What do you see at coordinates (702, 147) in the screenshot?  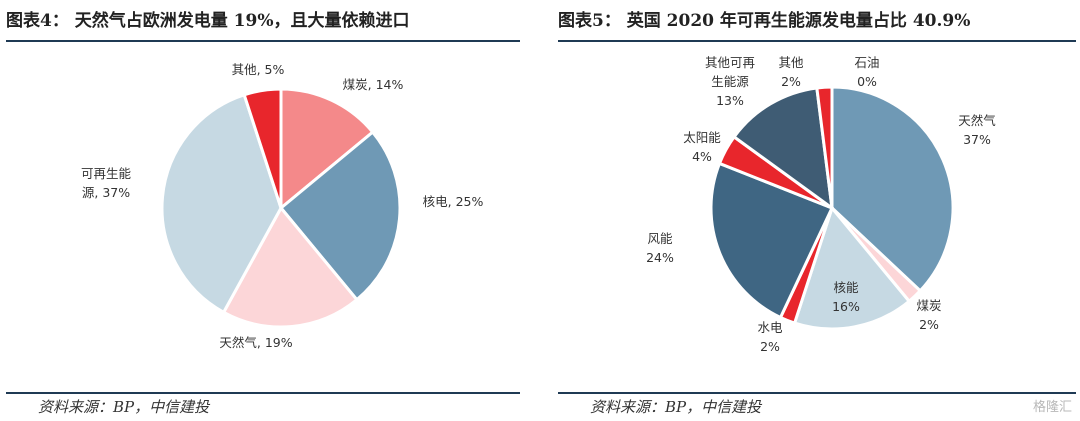 I see `slice-label: 太阳能 4%` at bounding box center [702, 147].